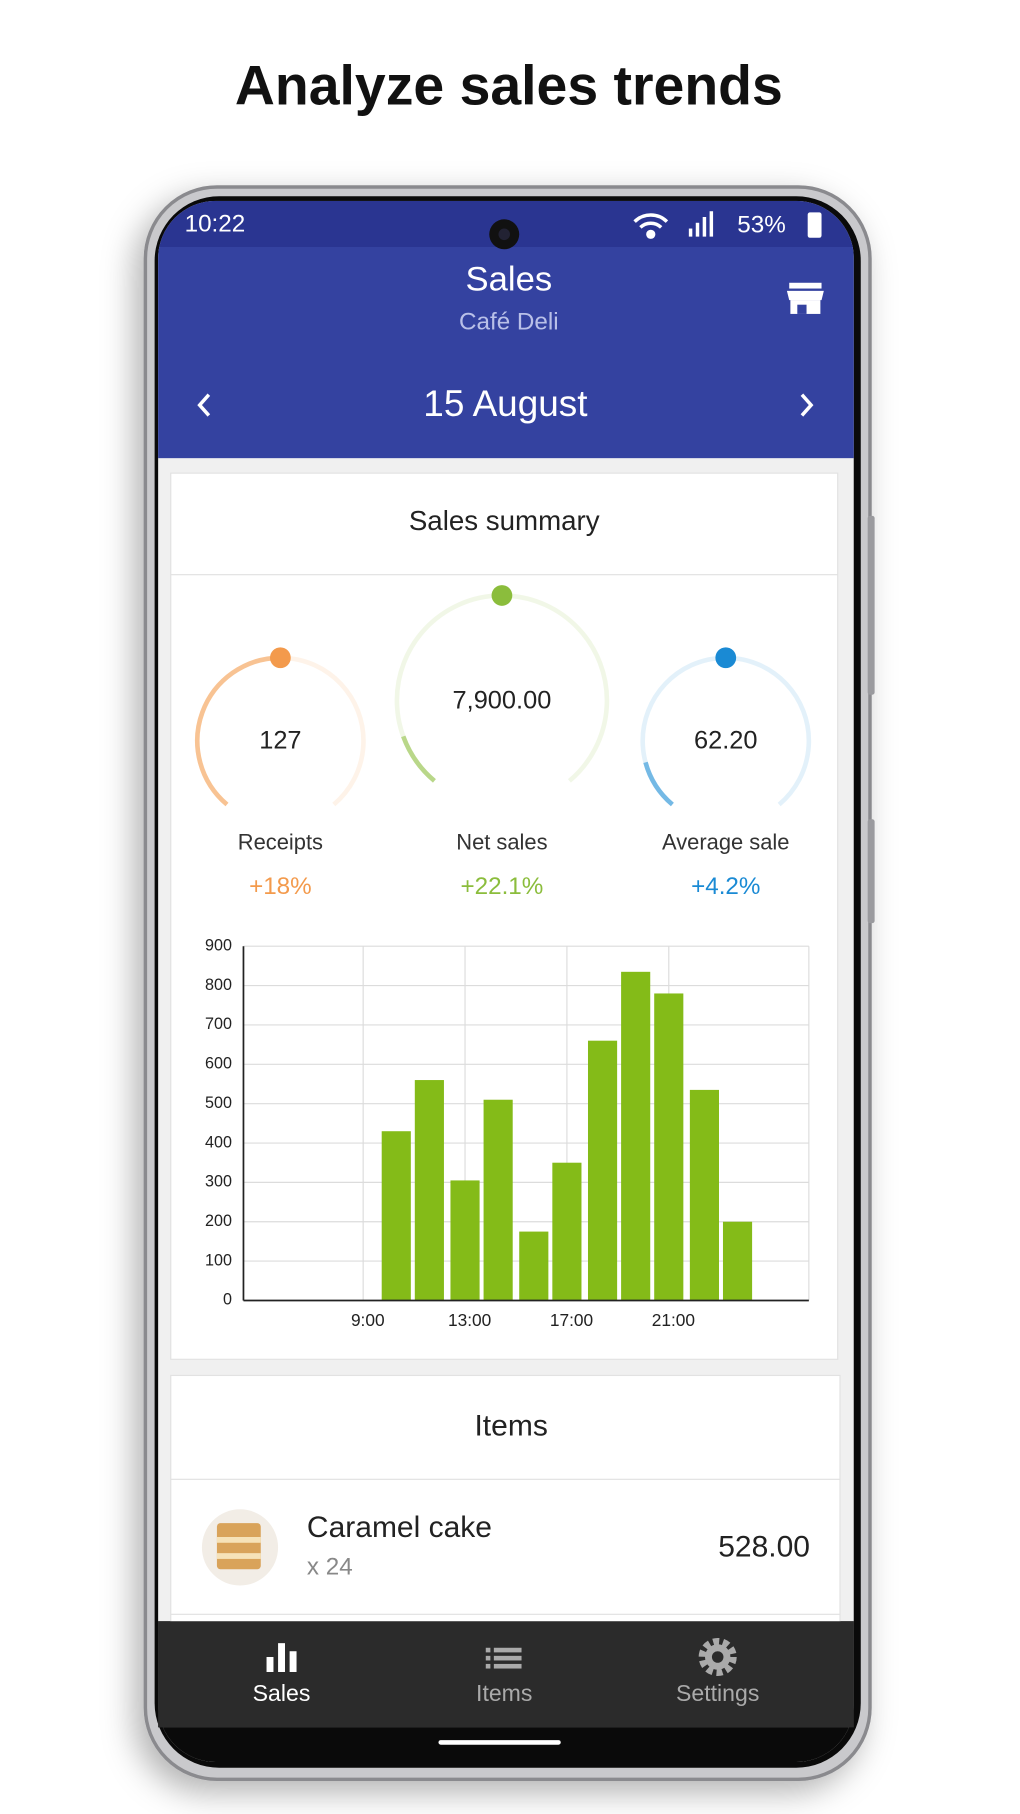 The width and height of the screenshot is (1020, 1814). Describe the element at coordinates (368, 1320) in the screenshot. I see `x-tick-label: 9:00` at that location.